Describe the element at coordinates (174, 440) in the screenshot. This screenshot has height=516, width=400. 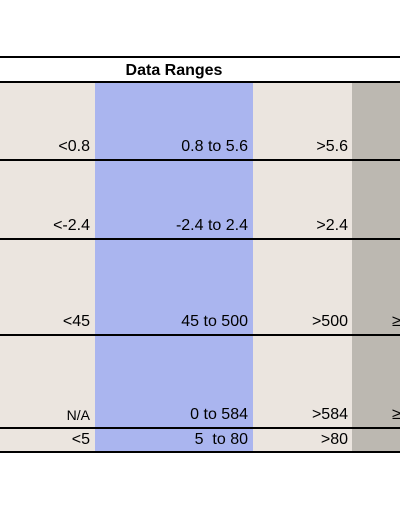
I see `cell-mid: 5 to 80` at that location.